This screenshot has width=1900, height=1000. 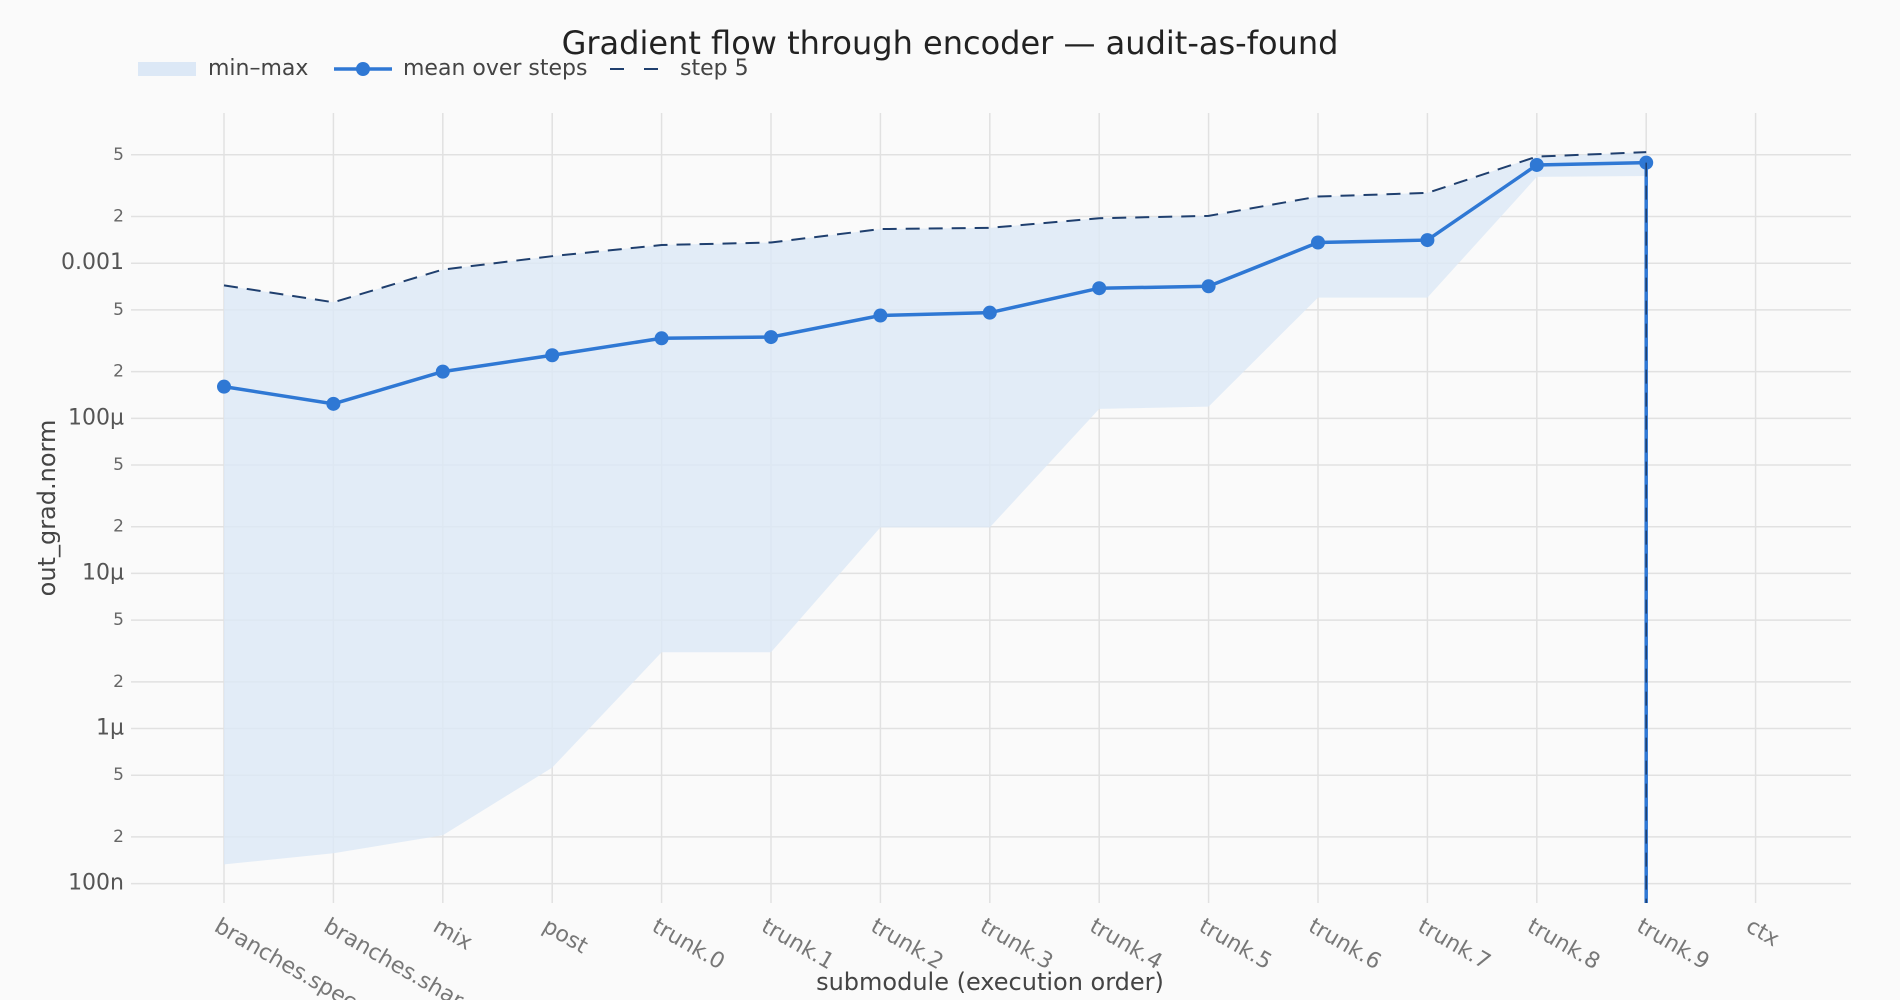 I want to click on x-tick-label: trunk.7, so click(x=1453, y=944).